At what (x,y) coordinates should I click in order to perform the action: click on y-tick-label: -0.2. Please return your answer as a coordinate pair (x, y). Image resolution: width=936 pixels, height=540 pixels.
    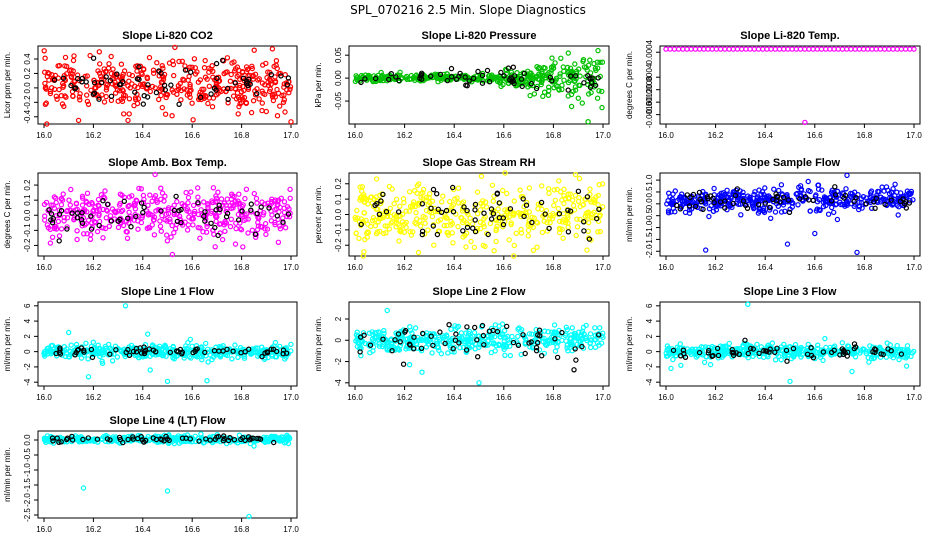
    Looking at the image, I should click on (338, 245).